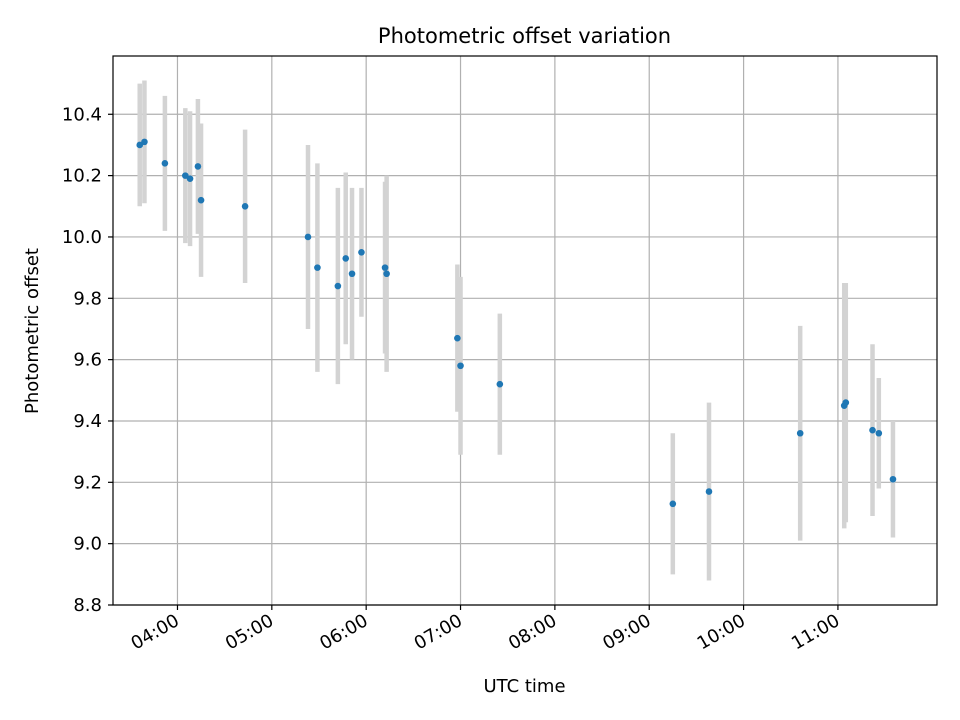  I want to click on chart-title: Photometric offset variation, so click(524, 36).